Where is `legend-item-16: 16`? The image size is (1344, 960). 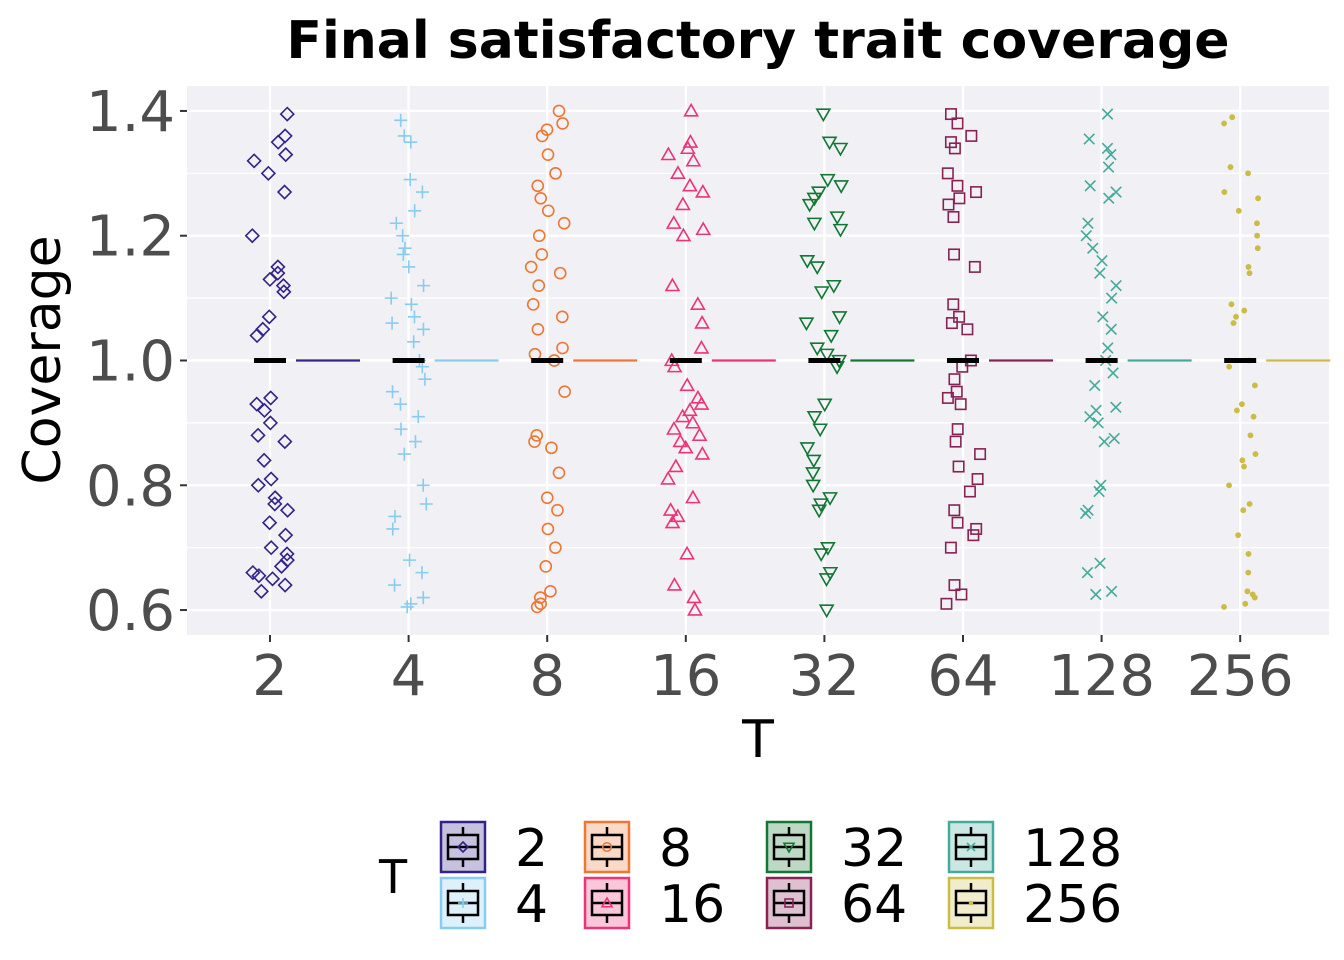
legend-item-16: 16 is located at coordinates (654, 905).